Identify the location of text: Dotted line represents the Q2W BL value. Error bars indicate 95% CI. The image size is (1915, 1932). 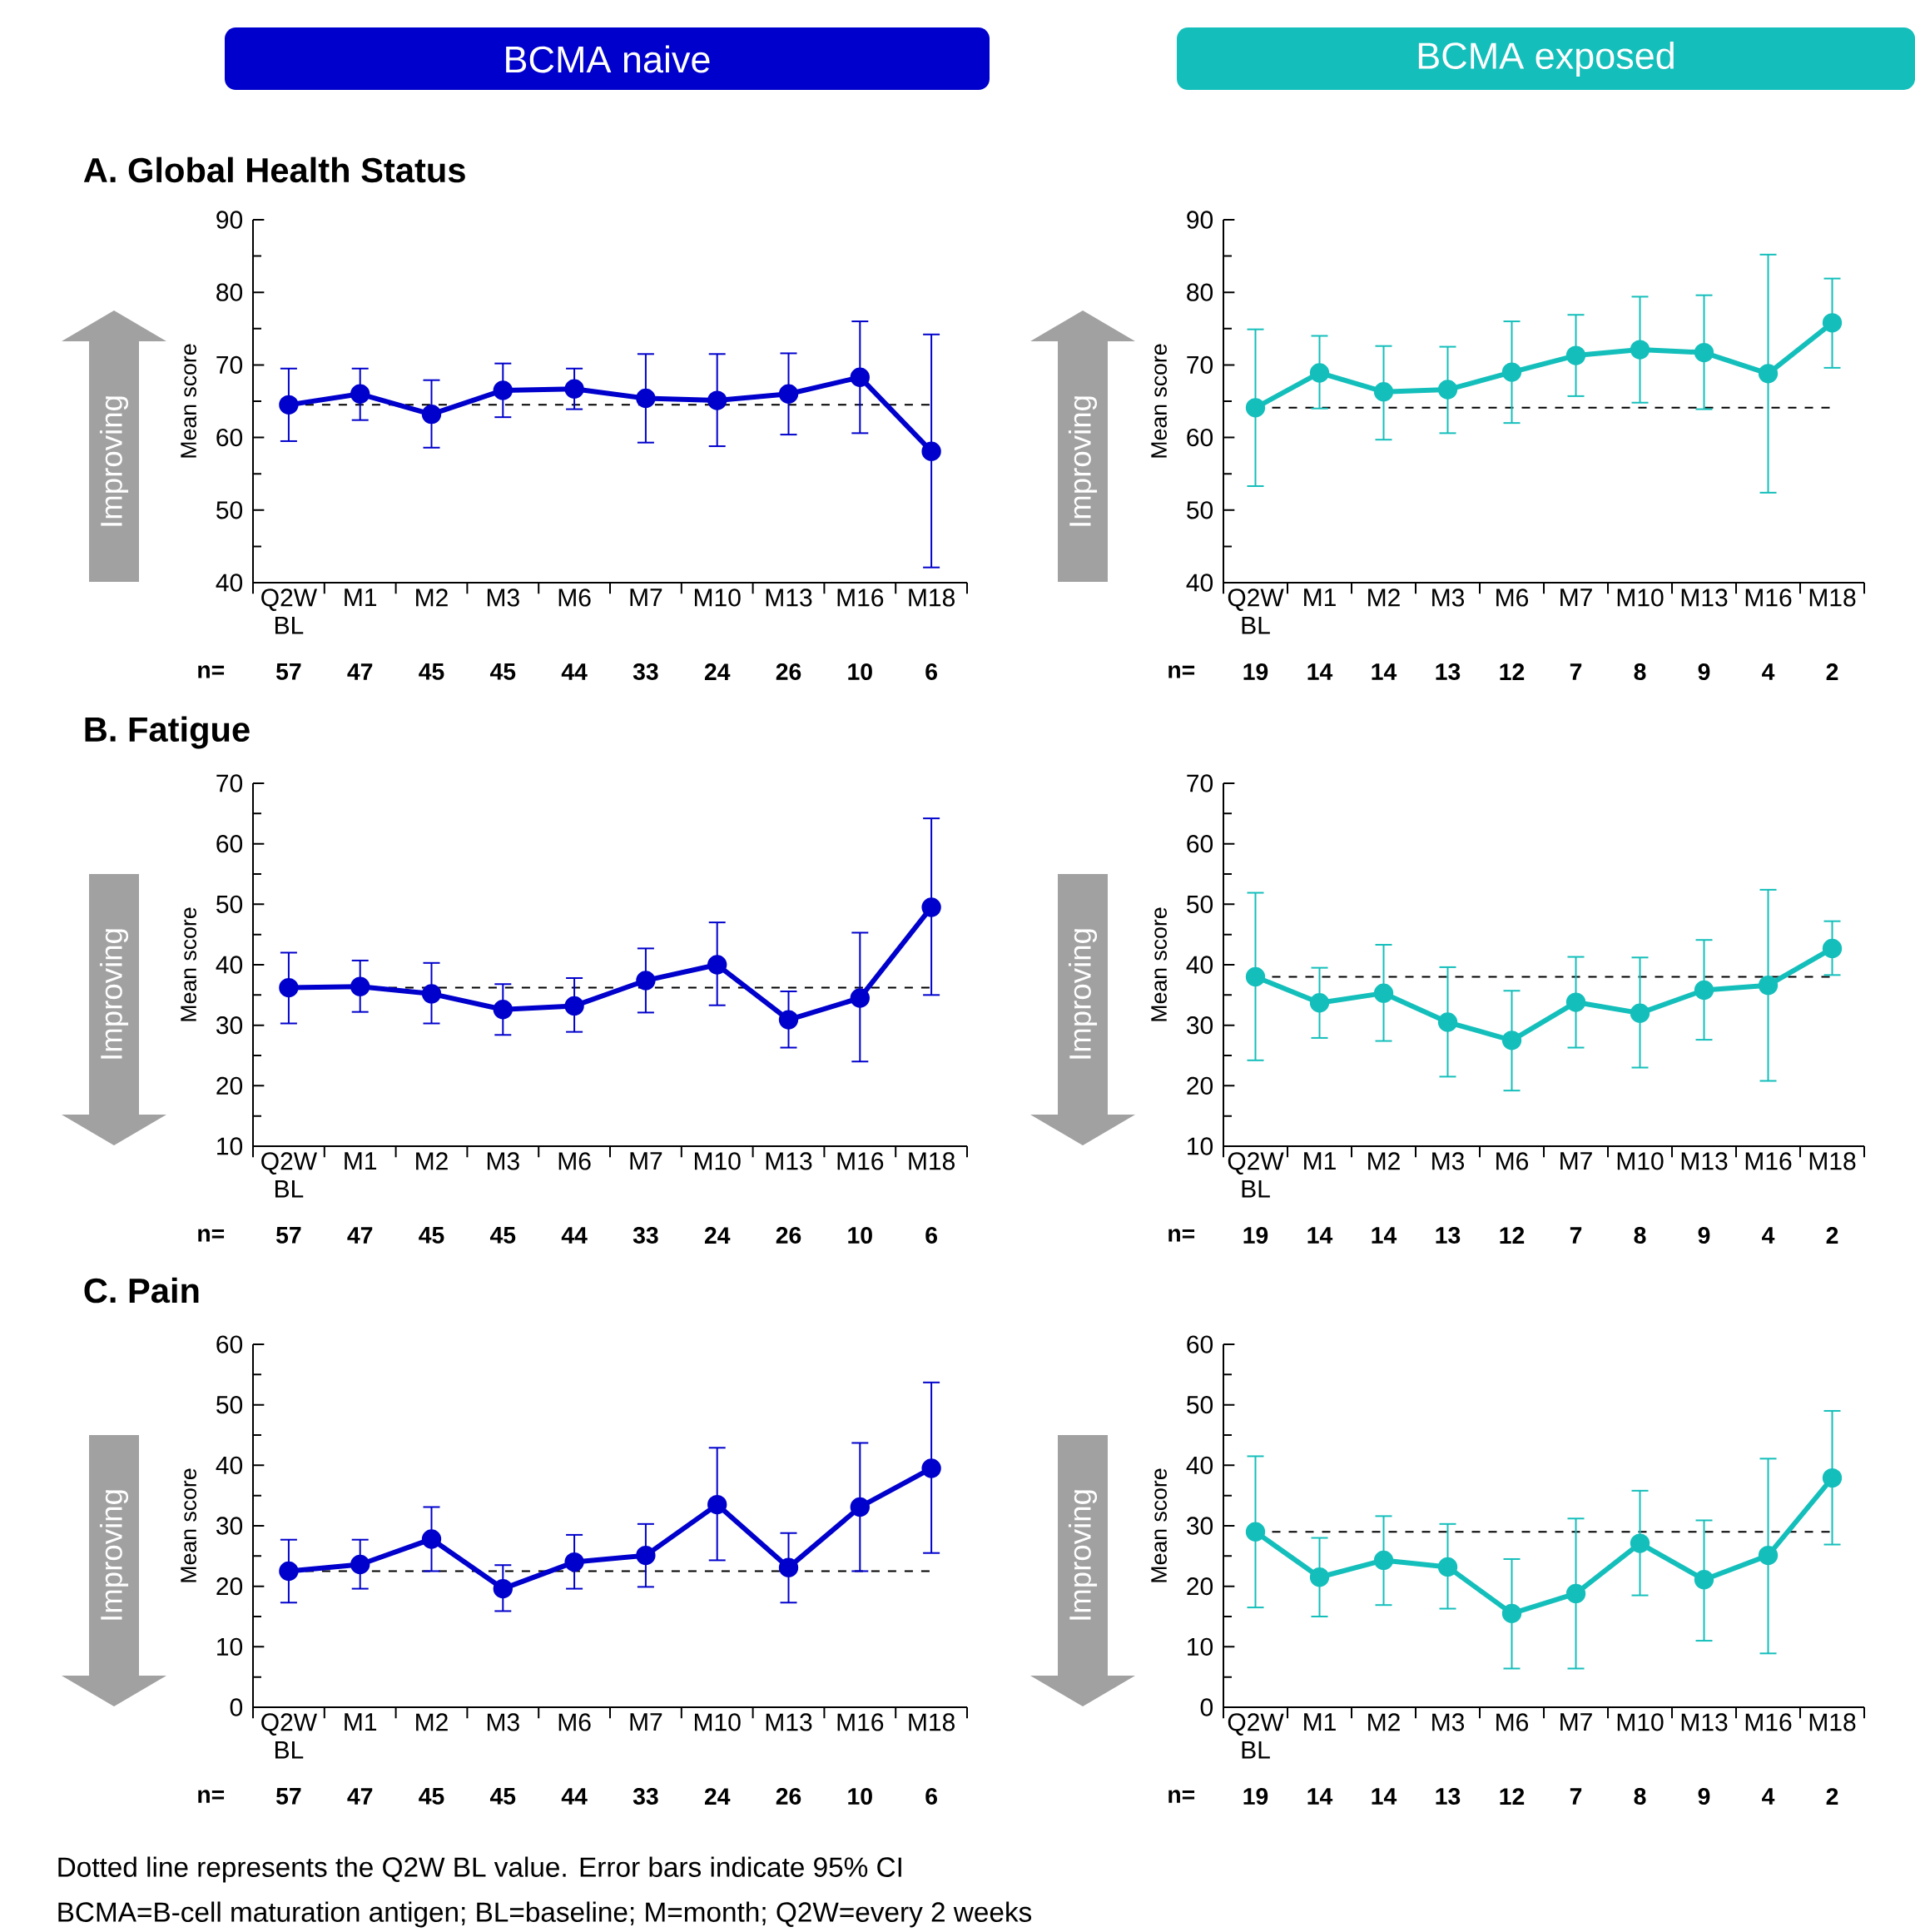
(480, 1869).